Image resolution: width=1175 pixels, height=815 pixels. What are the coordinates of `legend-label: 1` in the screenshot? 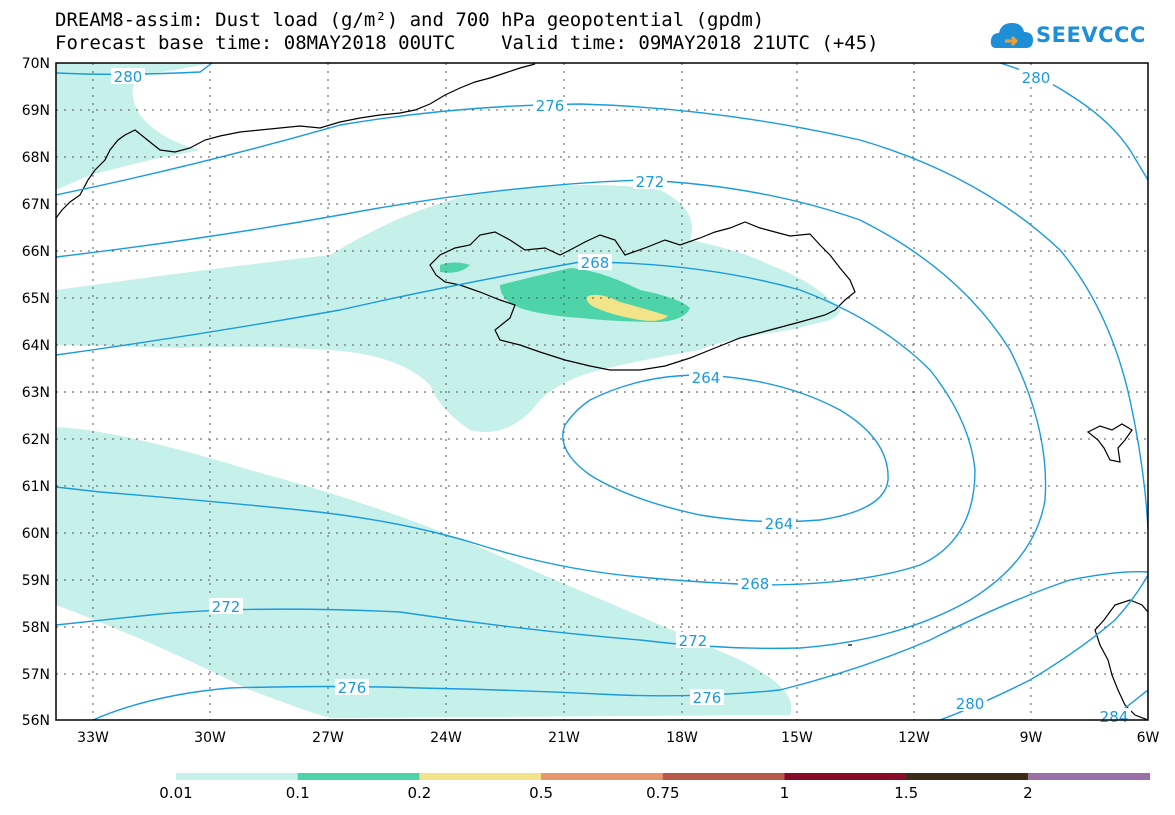 It's located at (785, 793).